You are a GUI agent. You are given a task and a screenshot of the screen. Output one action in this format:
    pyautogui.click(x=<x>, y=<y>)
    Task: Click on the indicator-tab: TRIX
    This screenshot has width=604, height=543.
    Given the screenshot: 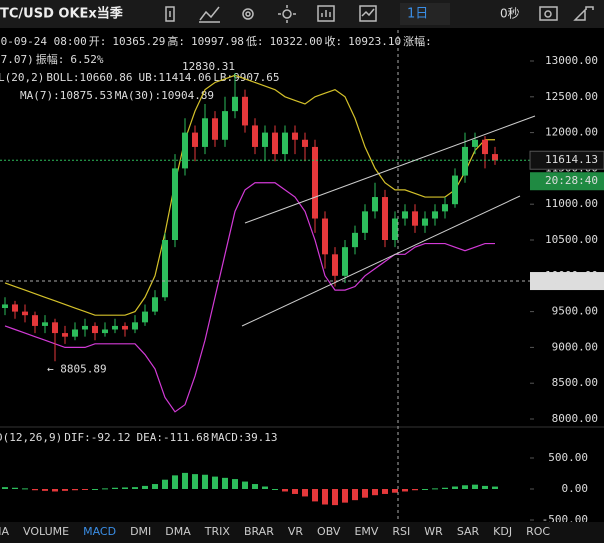 What is the action you would take?
    pyautogui.click(x=217, y=531)
    